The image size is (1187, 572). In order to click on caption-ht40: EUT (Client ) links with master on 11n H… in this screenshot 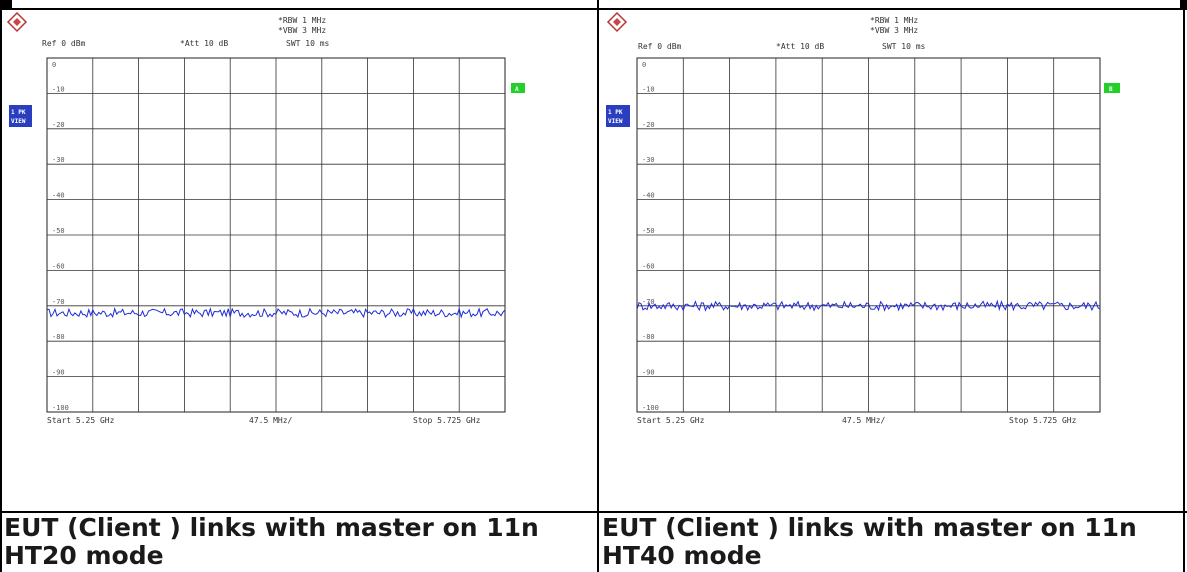, I will do `click(892, 542)`.